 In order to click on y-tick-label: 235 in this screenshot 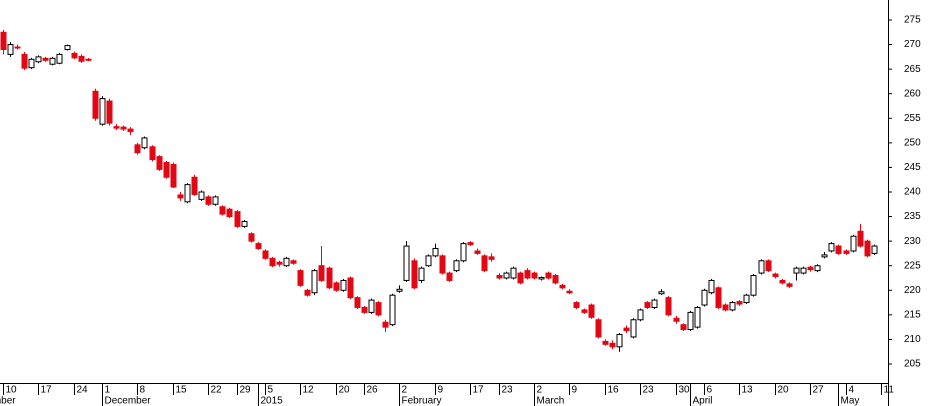, I will do `click(912, 216)`.